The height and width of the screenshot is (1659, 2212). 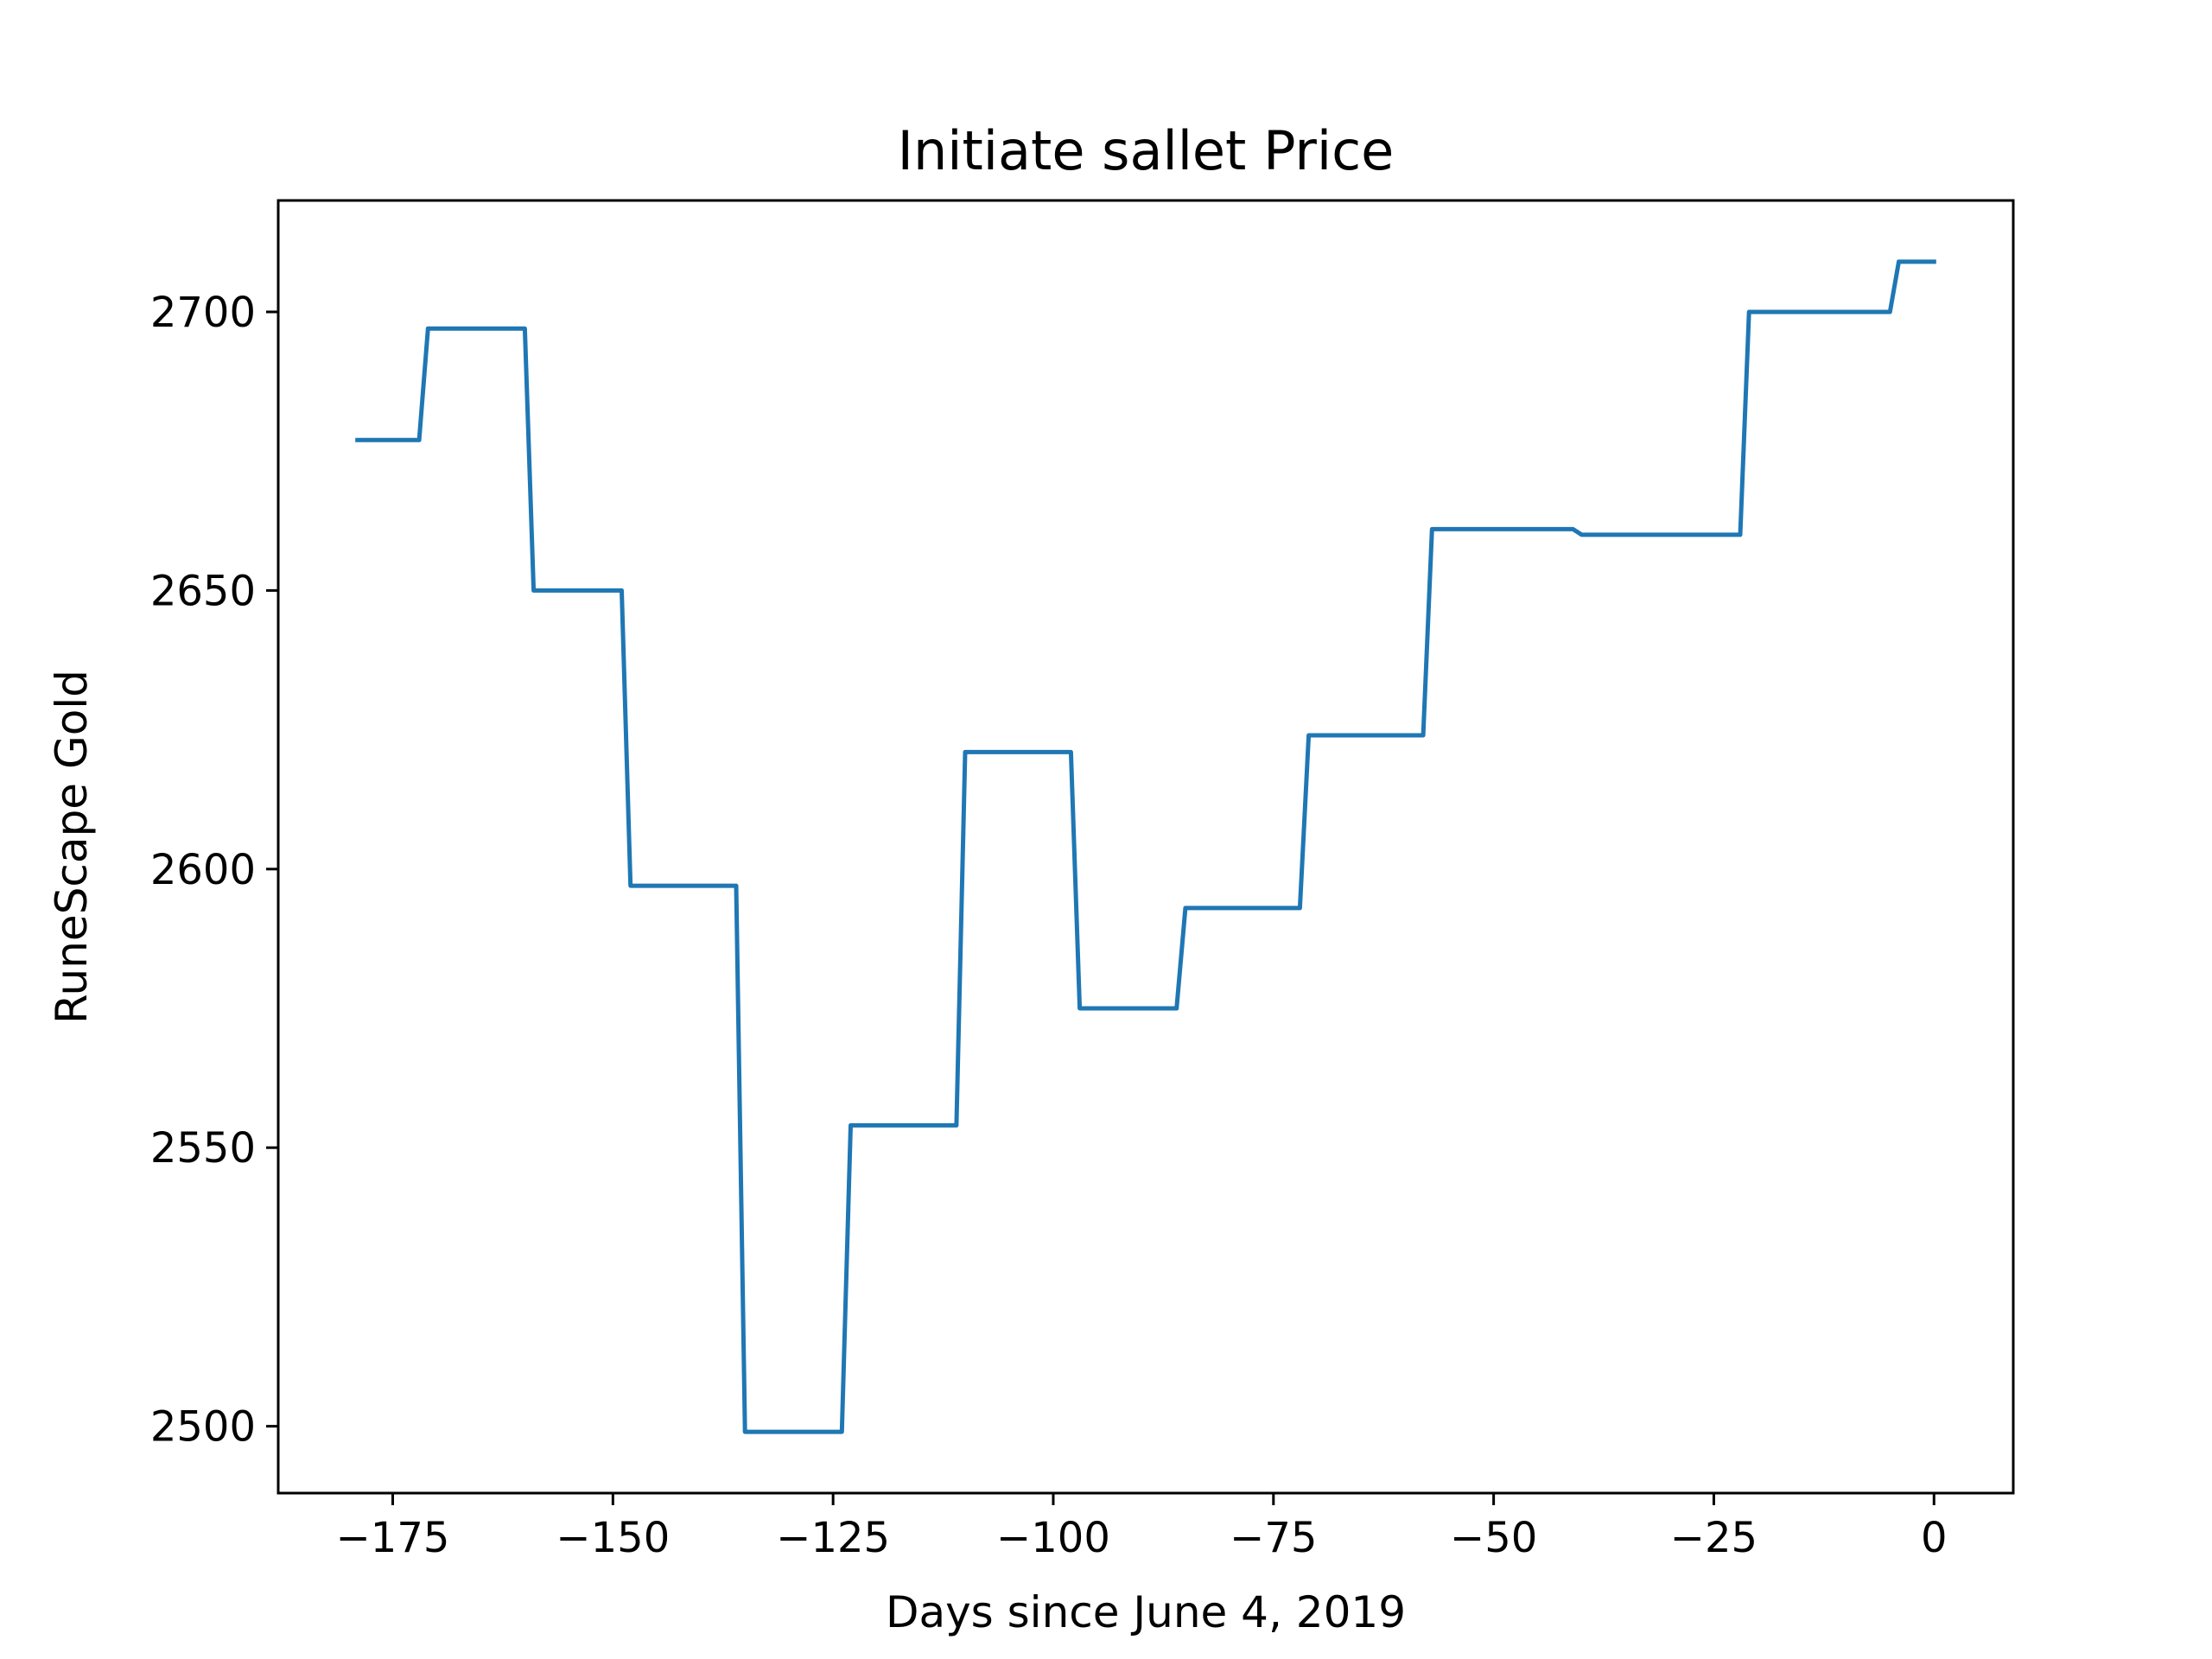 I want to click on y-tick-label: 2650, so click(x=203, y=591).